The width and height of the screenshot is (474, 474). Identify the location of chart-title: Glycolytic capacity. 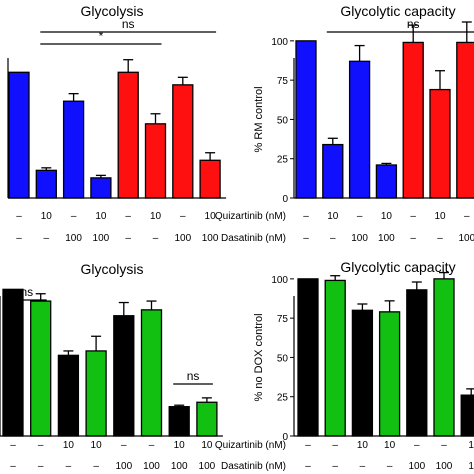
(397, 11).